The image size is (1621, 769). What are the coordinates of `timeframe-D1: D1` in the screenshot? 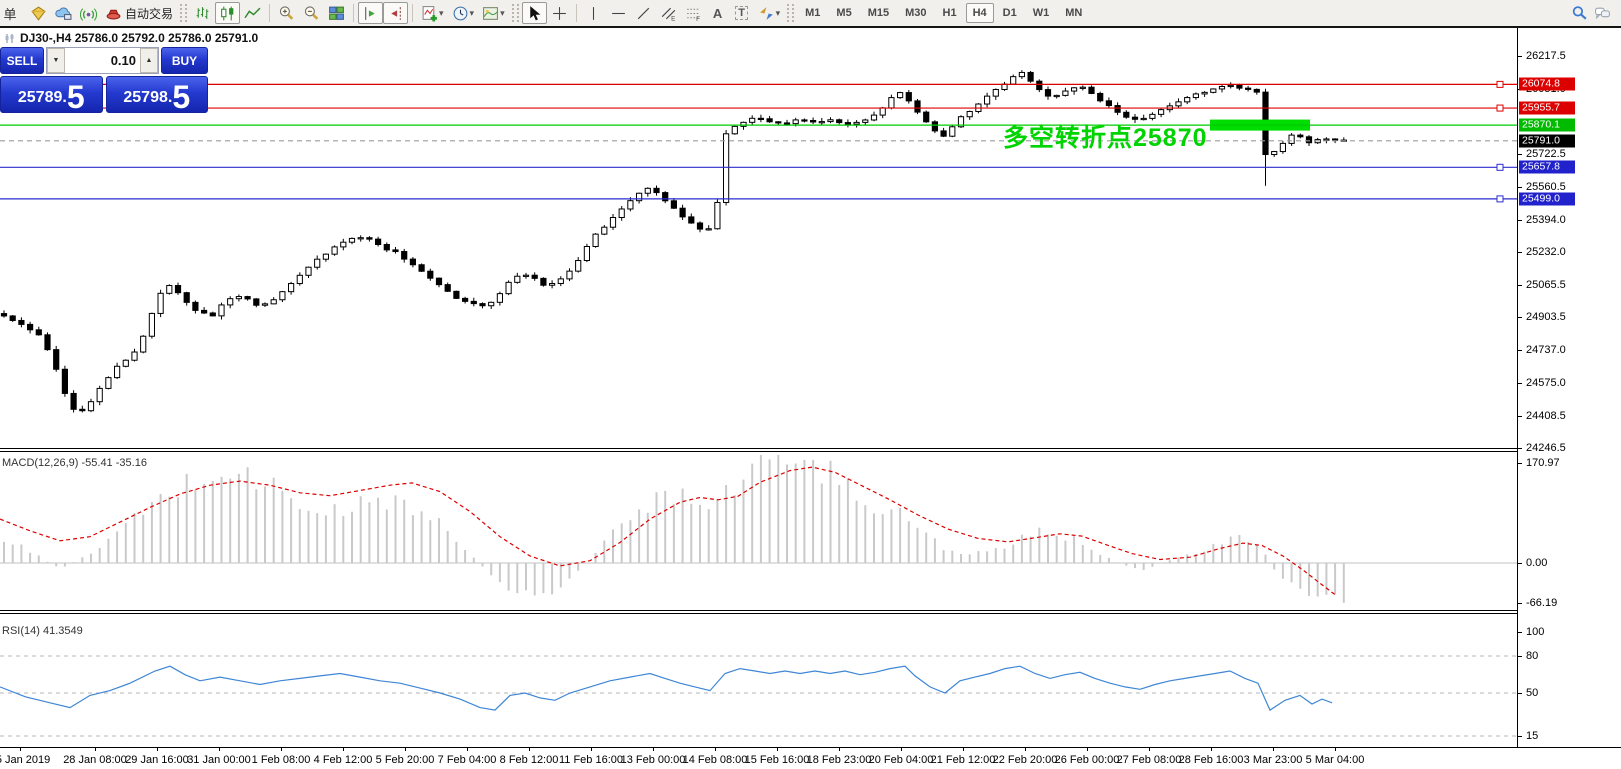 It's located at (1009, 13).